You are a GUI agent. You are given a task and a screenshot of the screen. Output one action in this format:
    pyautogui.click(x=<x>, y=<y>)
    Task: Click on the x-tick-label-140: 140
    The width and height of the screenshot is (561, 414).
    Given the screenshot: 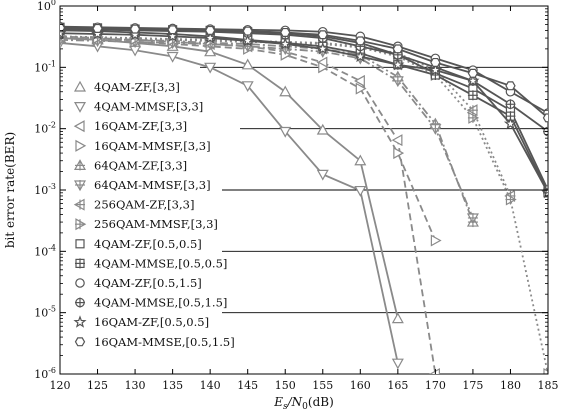 What is the action you would take?
    pyautogui.click(x=210, y=385)
    